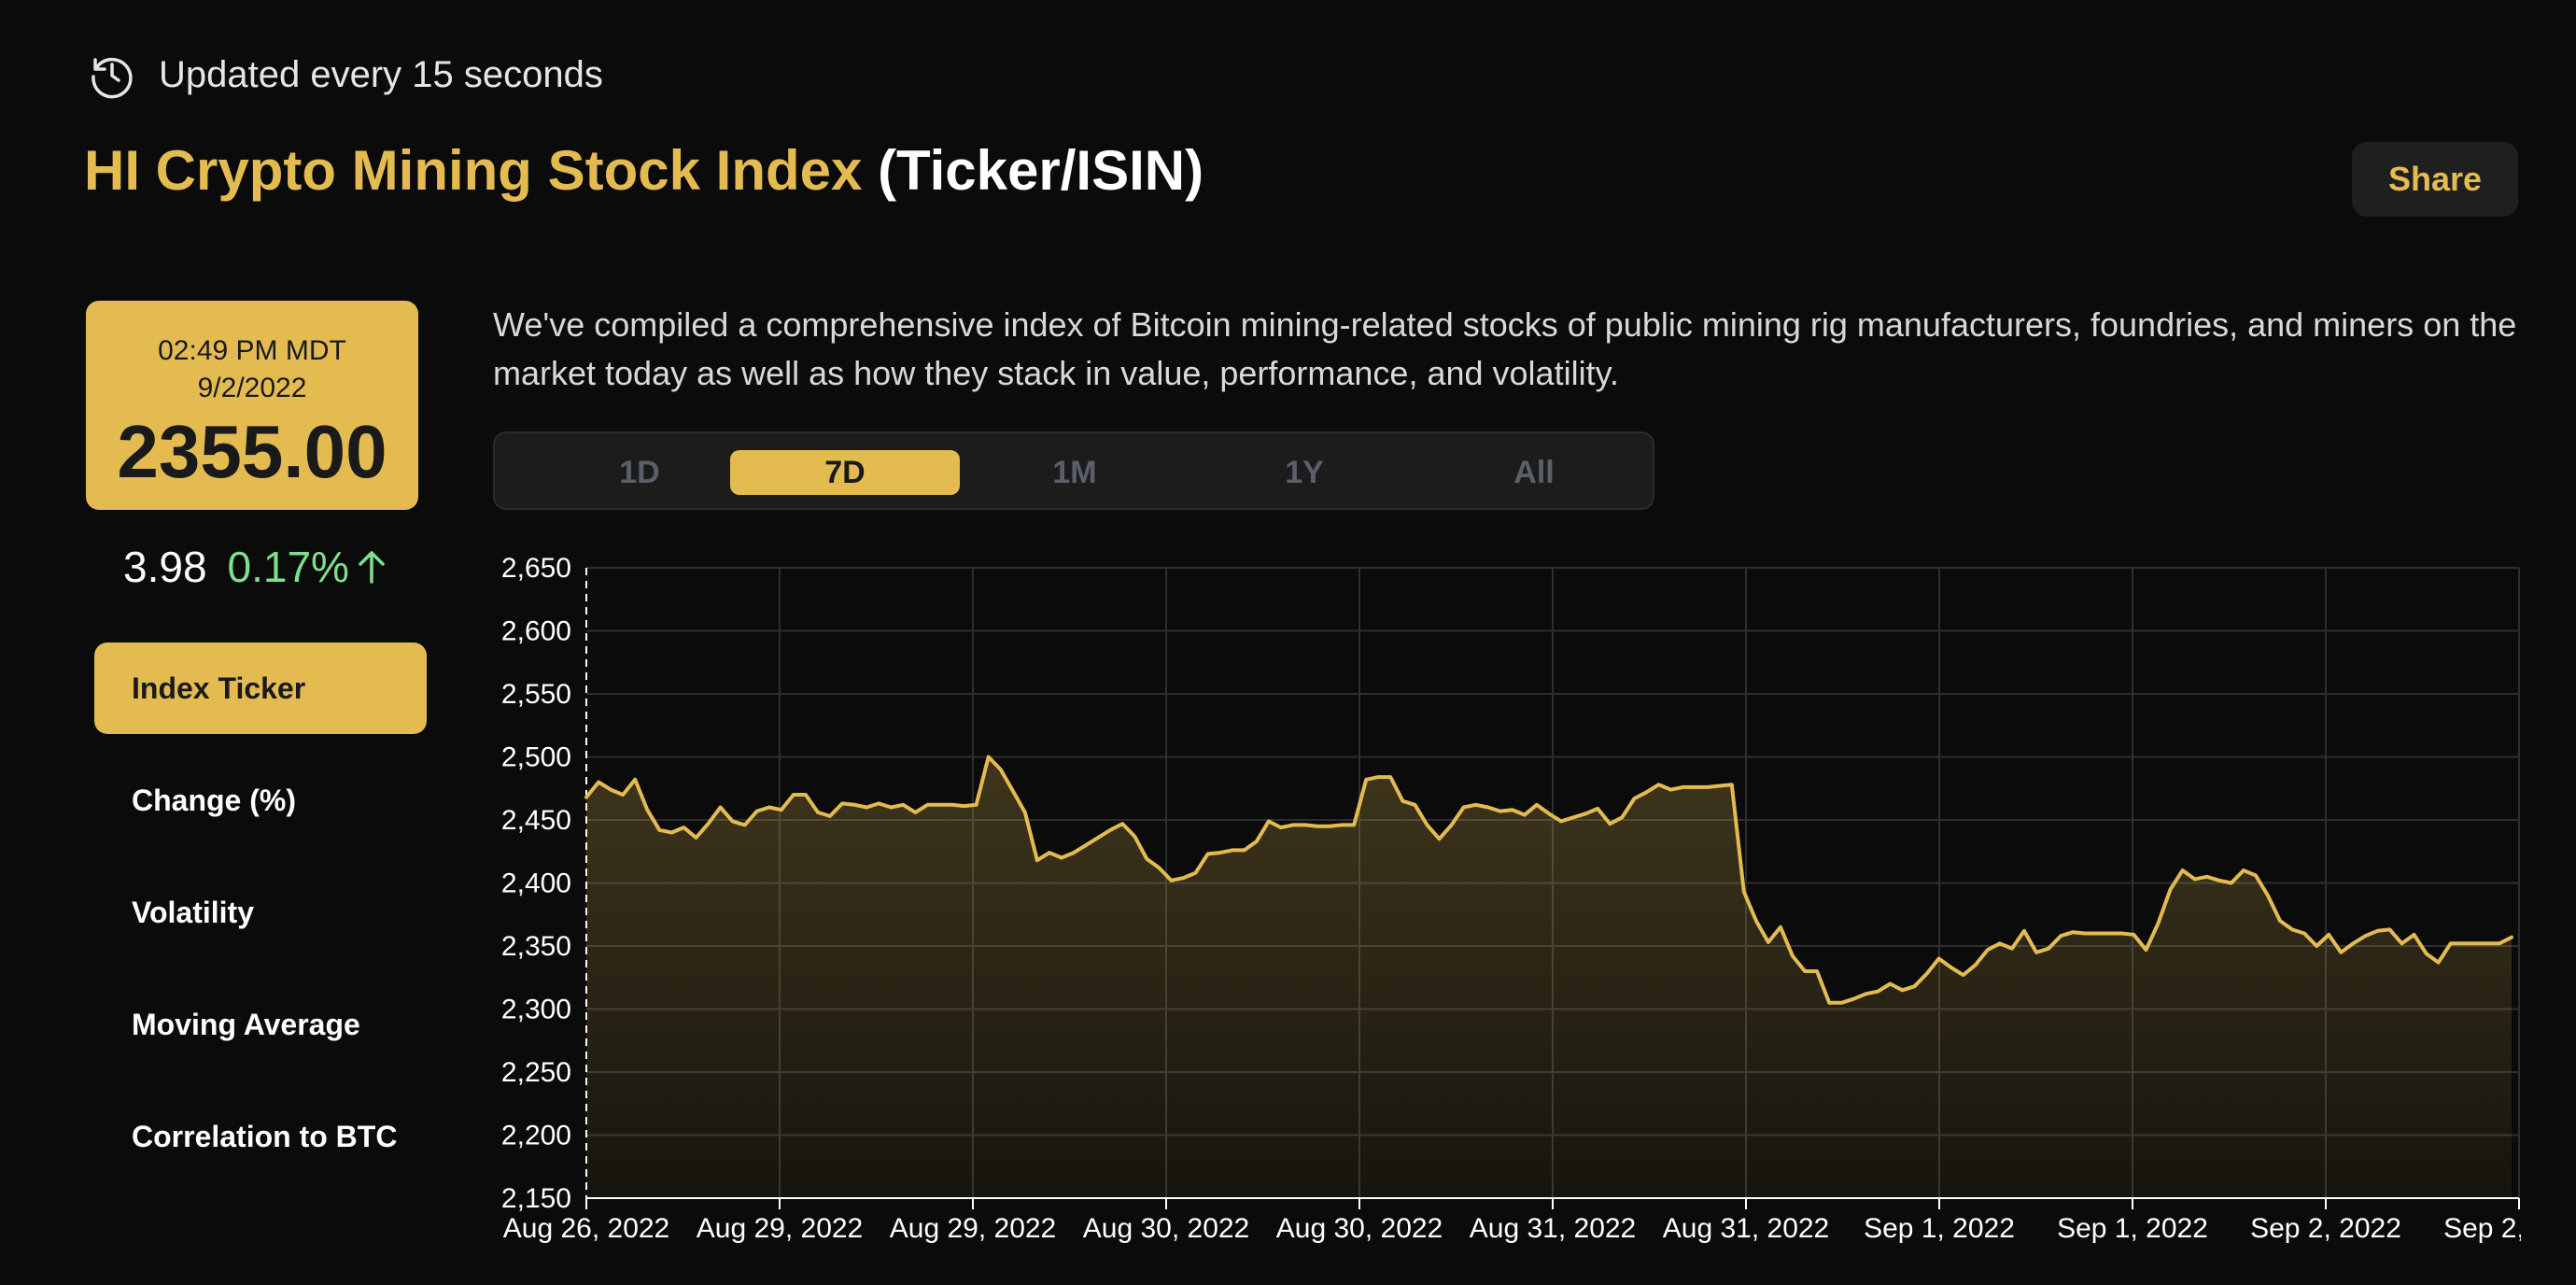 The height and width of the screenshot is (1285, 2576). What do you see at coordinates (536, 568) in the screenshot?
I see `y-tick-label: 2,650` at bounding box center [536, 568].